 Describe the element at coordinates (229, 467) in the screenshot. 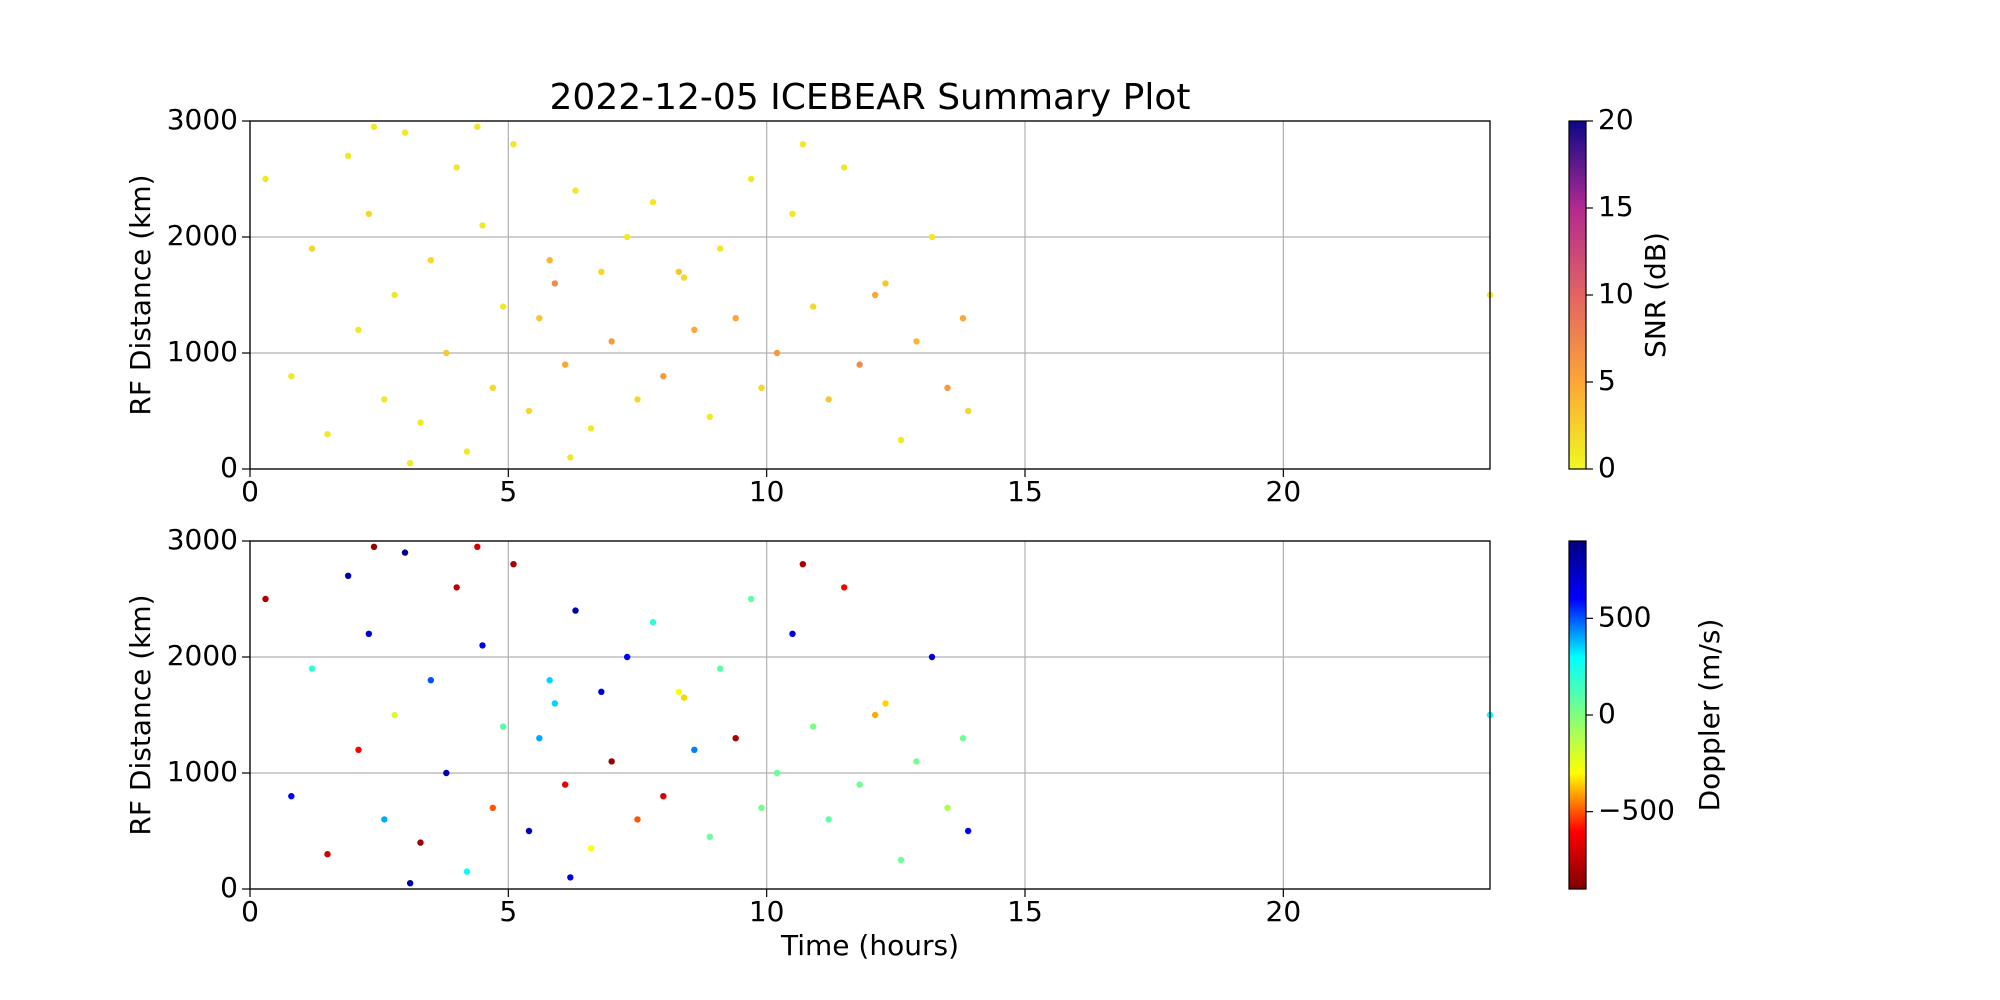

I see `y-tick-label: 0` at that location.